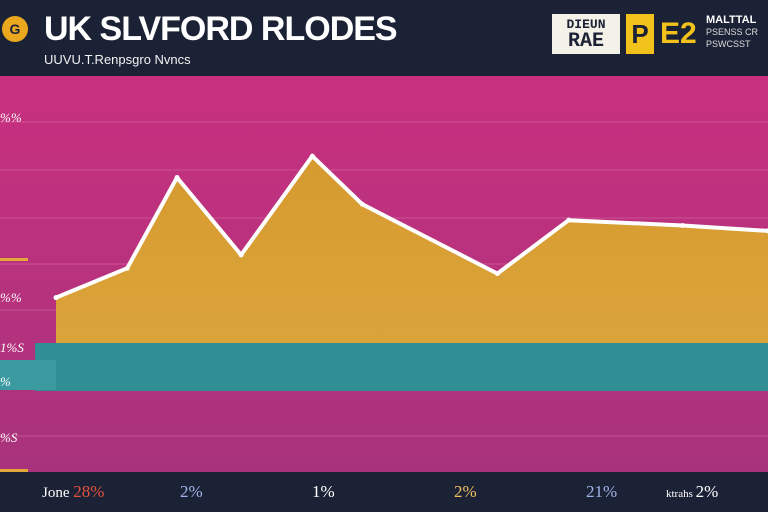 The width and height of the screenshot is (768, 512). What do you see at coordinates (678, 33) in the screenshot?
I see `brand-code: E2` at bounding box center [678, 33].